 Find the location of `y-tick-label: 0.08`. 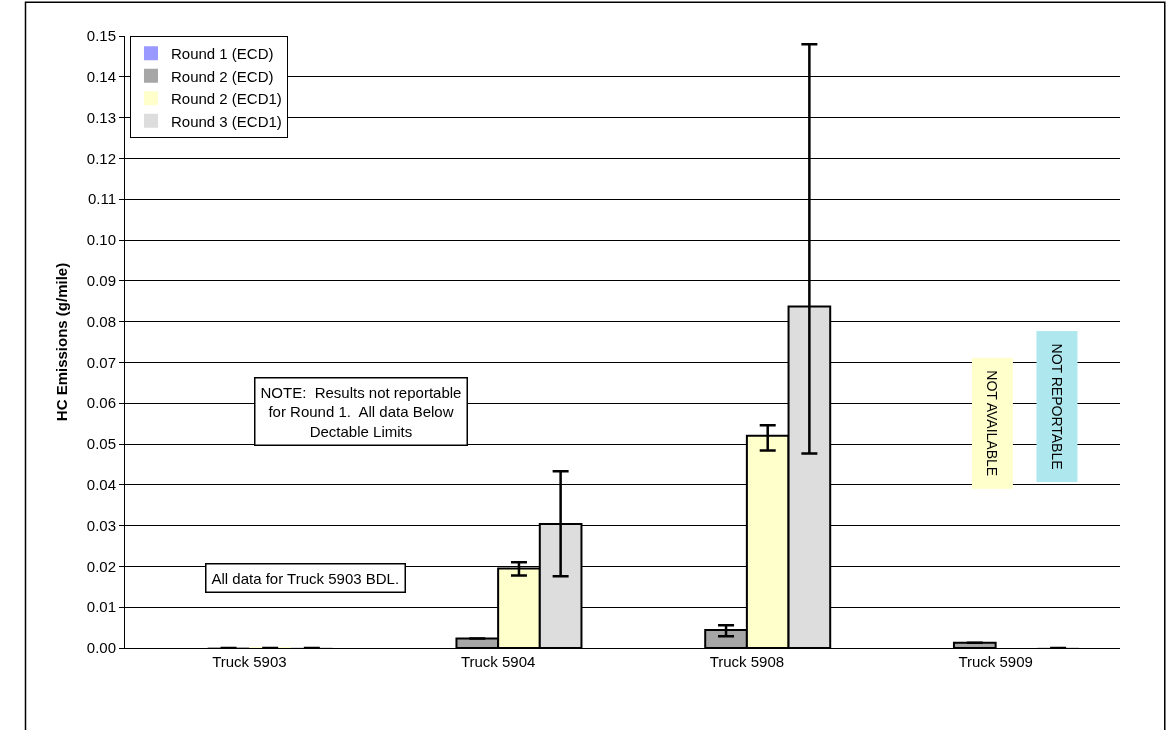

y-tick-label: 0.08 is located at coordinates (101, 321).